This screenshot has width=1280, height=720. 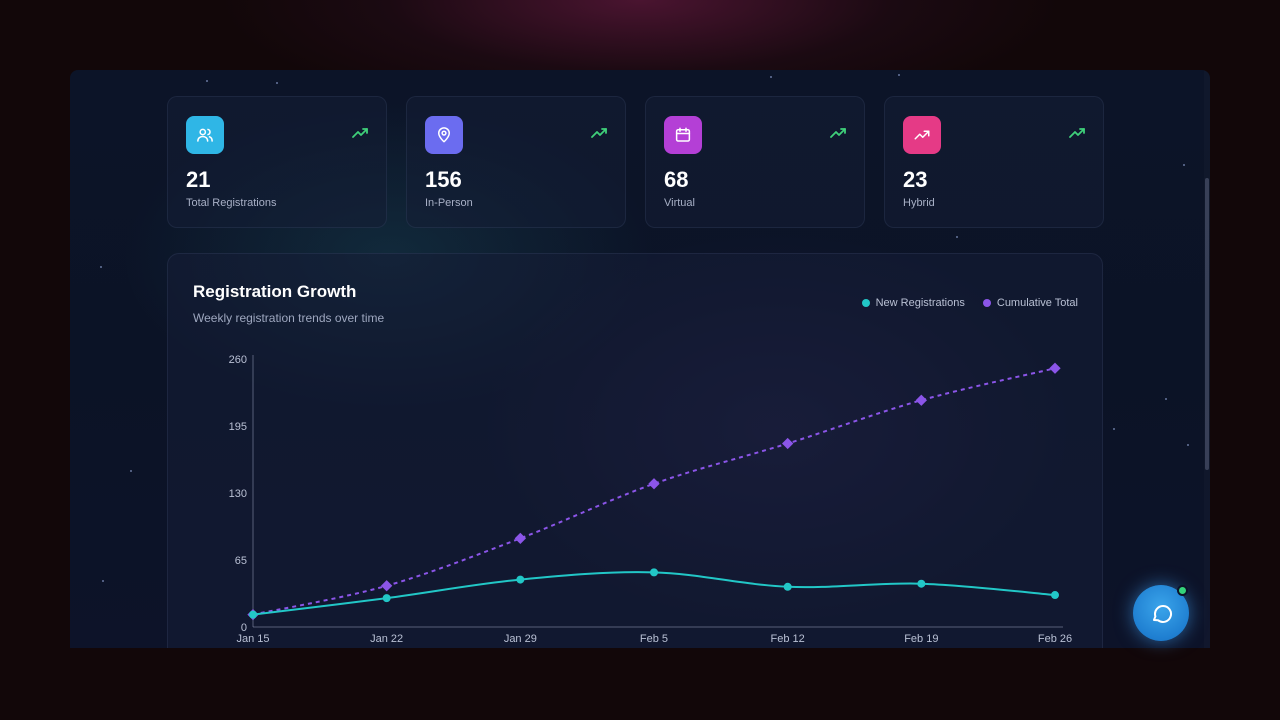 What do you see at coordinates (241, 561) in the screenshot?
I see `y-tick-label: 65` at bounding box center [241, 561].